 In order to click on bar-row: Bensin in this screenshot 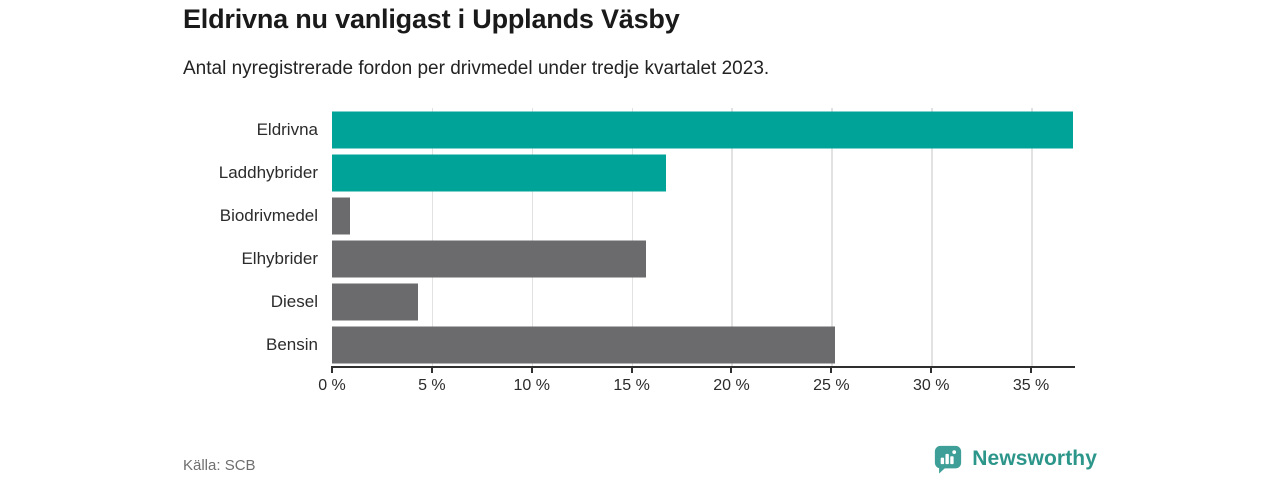, I will do `click(670, 344)`.